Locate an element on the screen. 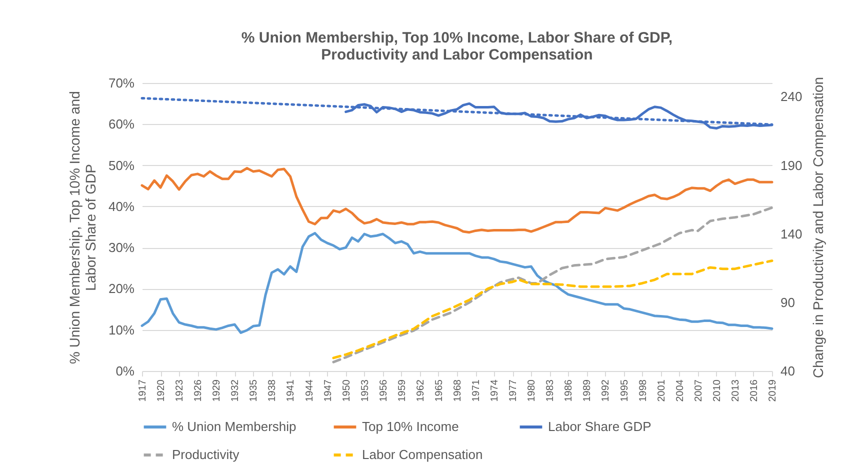 The height and width of the screenshot is (476, 864). chart-title: % Union Membership, Top 10% Income, Labor Share of GDP, Productivity and Labor Compensation is located at coordinates (457, 46).